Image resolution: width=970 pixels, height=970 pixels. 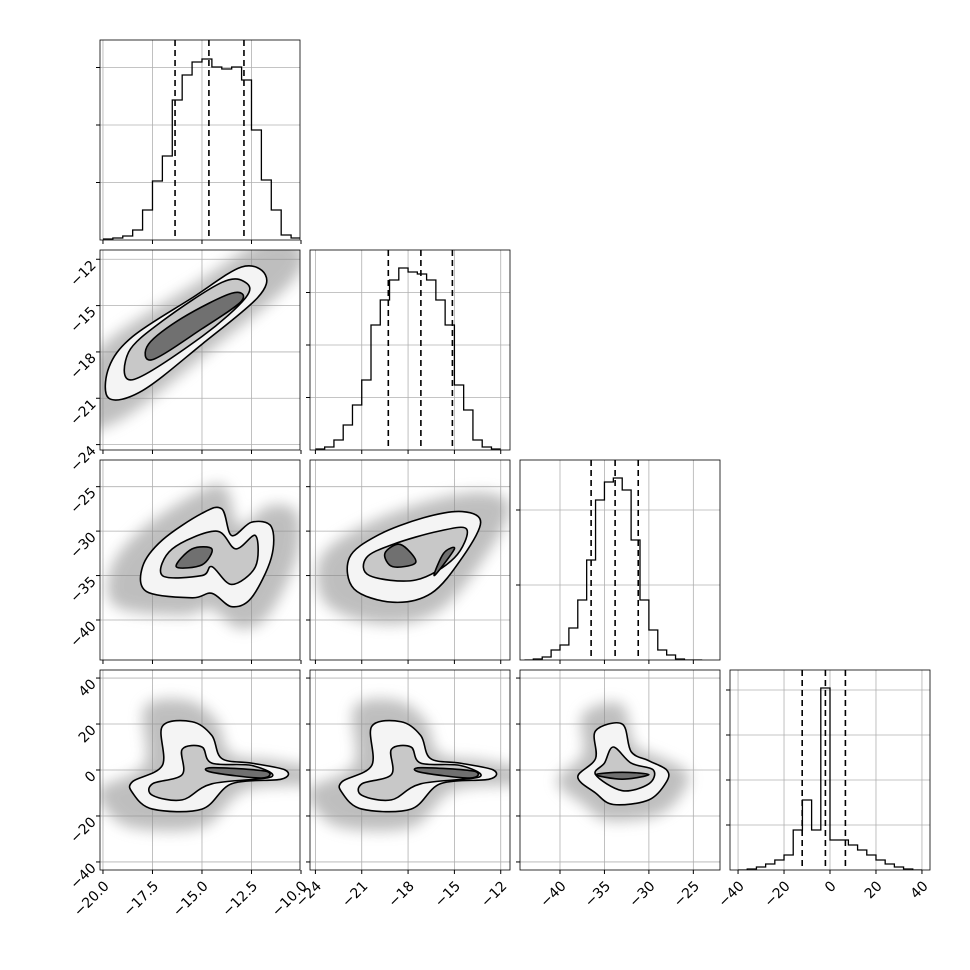 I want to click on y-tick-label: −30, so click(x=83, y=545).